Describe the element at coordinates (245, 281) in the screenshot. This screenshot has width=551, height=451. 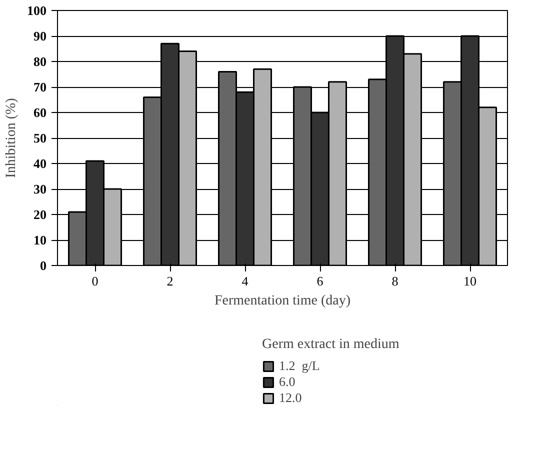
I see `x-tick-label: 4` at that location.